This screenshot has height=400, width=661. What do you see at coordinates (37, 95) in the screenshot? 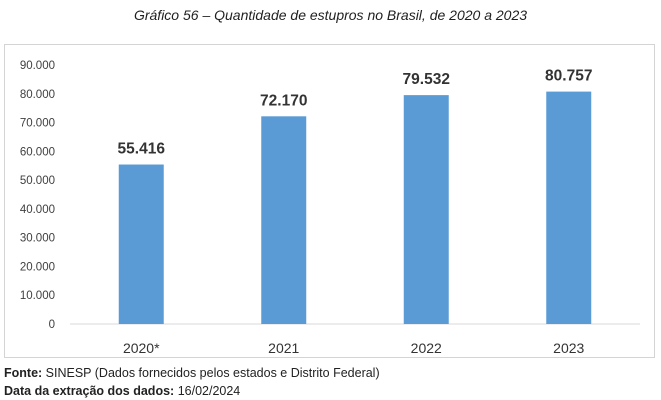
I see `y-tick-label: 80.000` at bounding box center [37, 95].